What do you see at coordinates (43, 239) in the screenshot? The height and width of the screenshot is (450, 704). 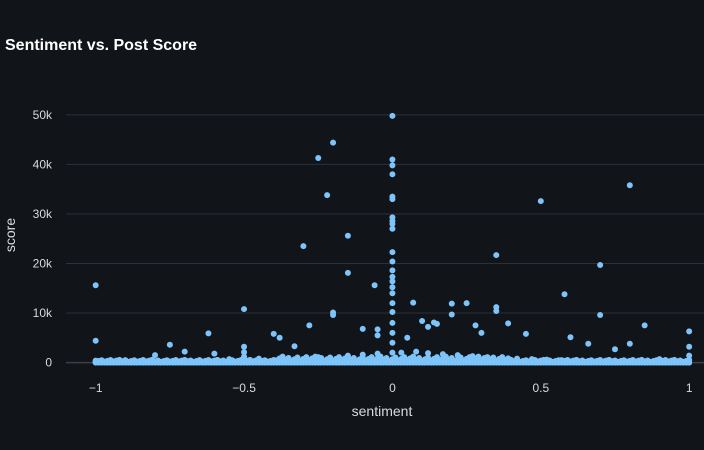 I see `y-tick-labels: 0 10k 20k 30k 40k 50k` at bounding box center [43, 239].